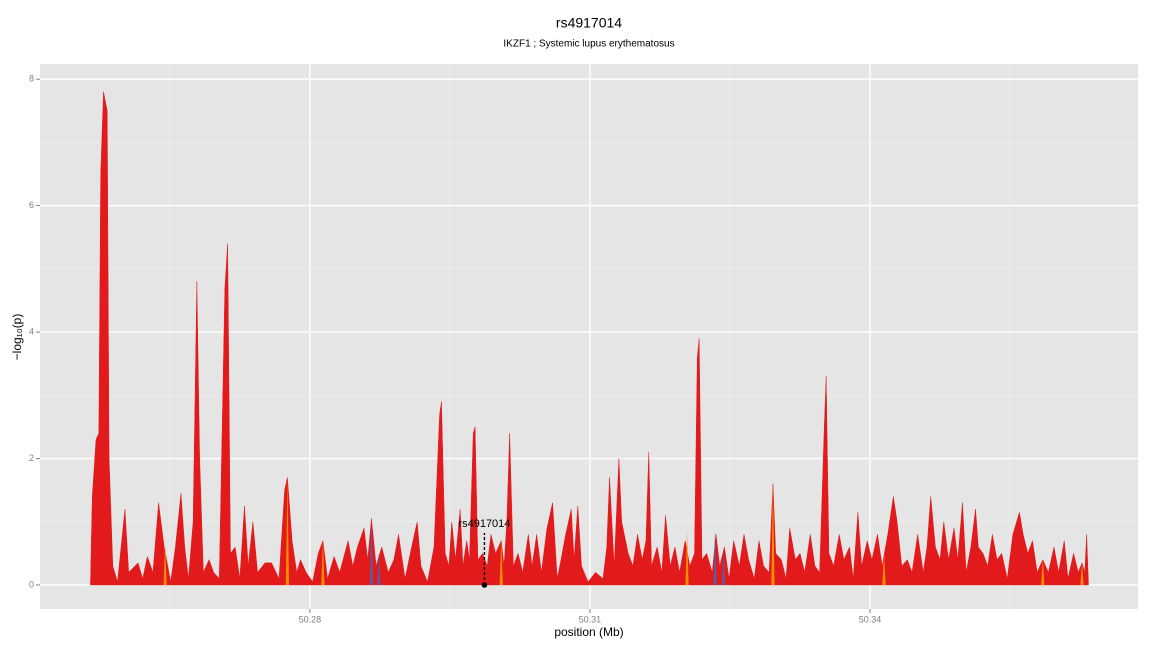 The height and width of the screenshot is (648, 1152). What do you see at coordinates (484, 524) in the screenshot?
I see `annotation-label: rs4917014` at bounding box center [484, 524].